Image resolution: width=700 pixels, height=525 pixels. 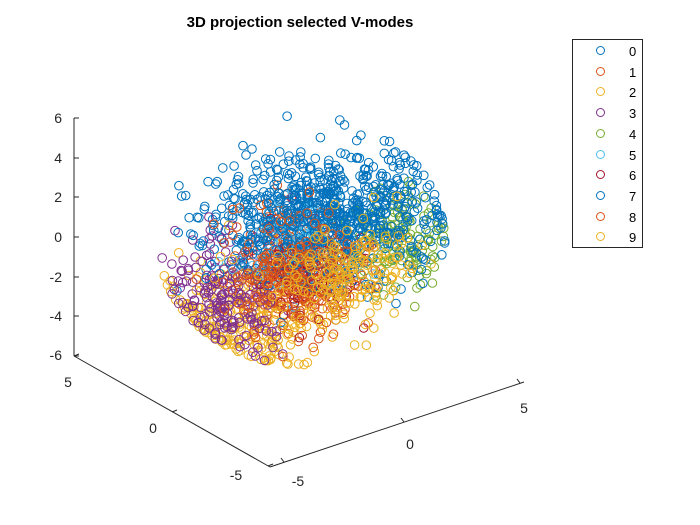 I want to click on z-tick-label: -4, so click(x=56, y=316).